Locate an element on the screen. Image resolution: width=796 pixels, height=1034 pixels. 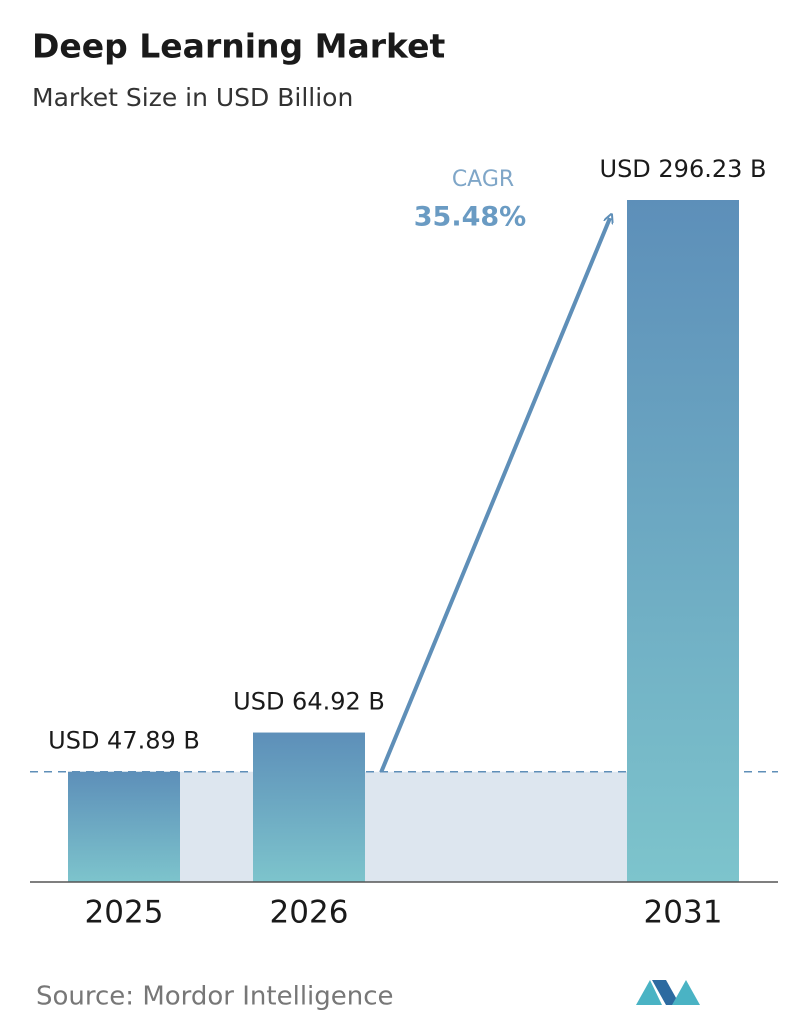
chart-title: Deep Learning Market is located at coordinates (238, 46).